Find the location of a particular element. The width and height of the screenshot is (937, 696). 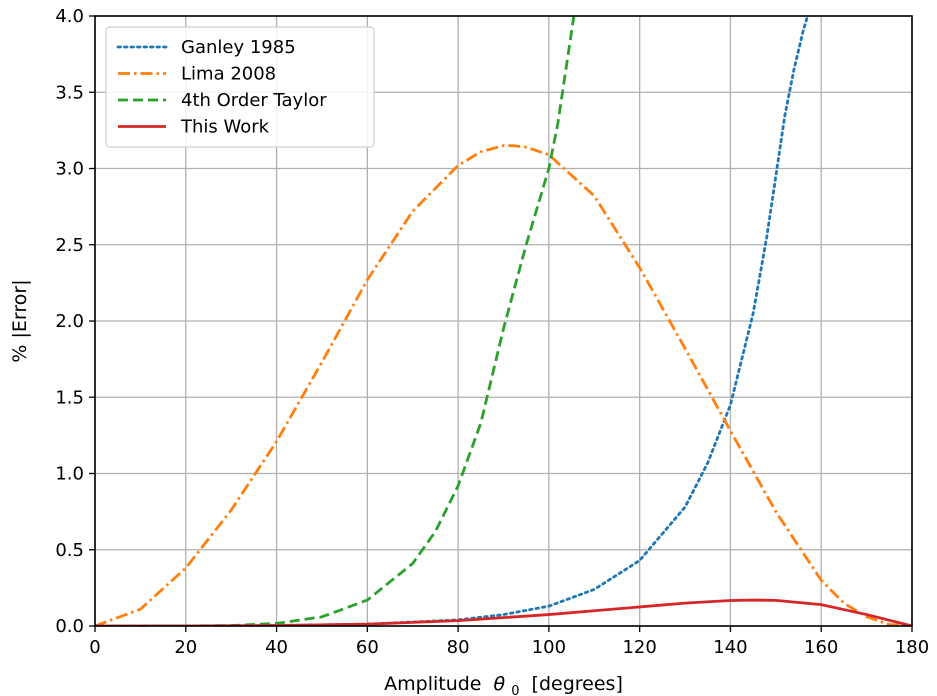

x-tick-label: 0 is located at coordinates (94, 647).